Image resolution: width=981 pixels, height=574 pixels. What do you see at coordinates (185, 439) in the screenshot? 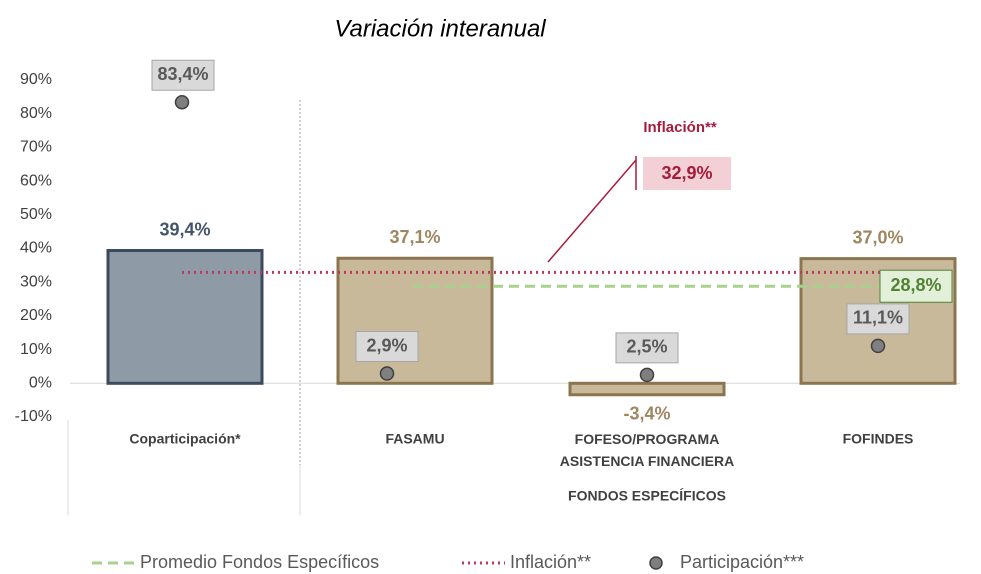
I see `x-tick-label: Coparticipación*` at bounding box center [185, 439].